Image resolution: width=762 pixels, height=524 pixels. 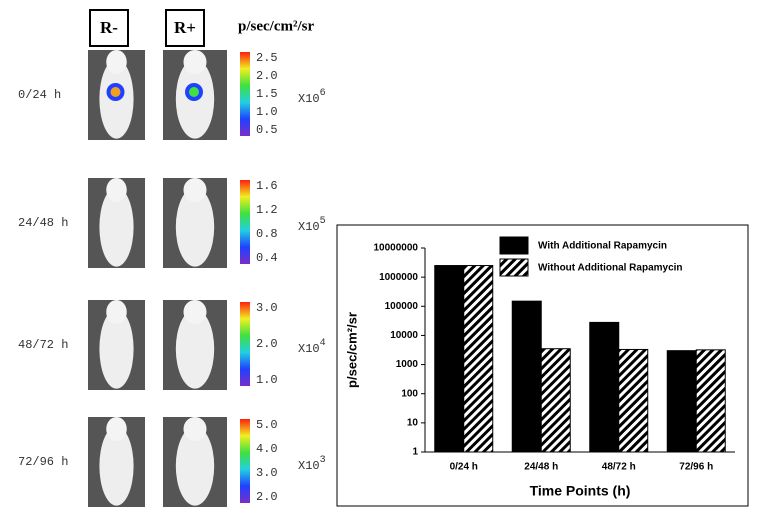 I want to click on row-label: 24/48 h, so click(x=43, y=223).